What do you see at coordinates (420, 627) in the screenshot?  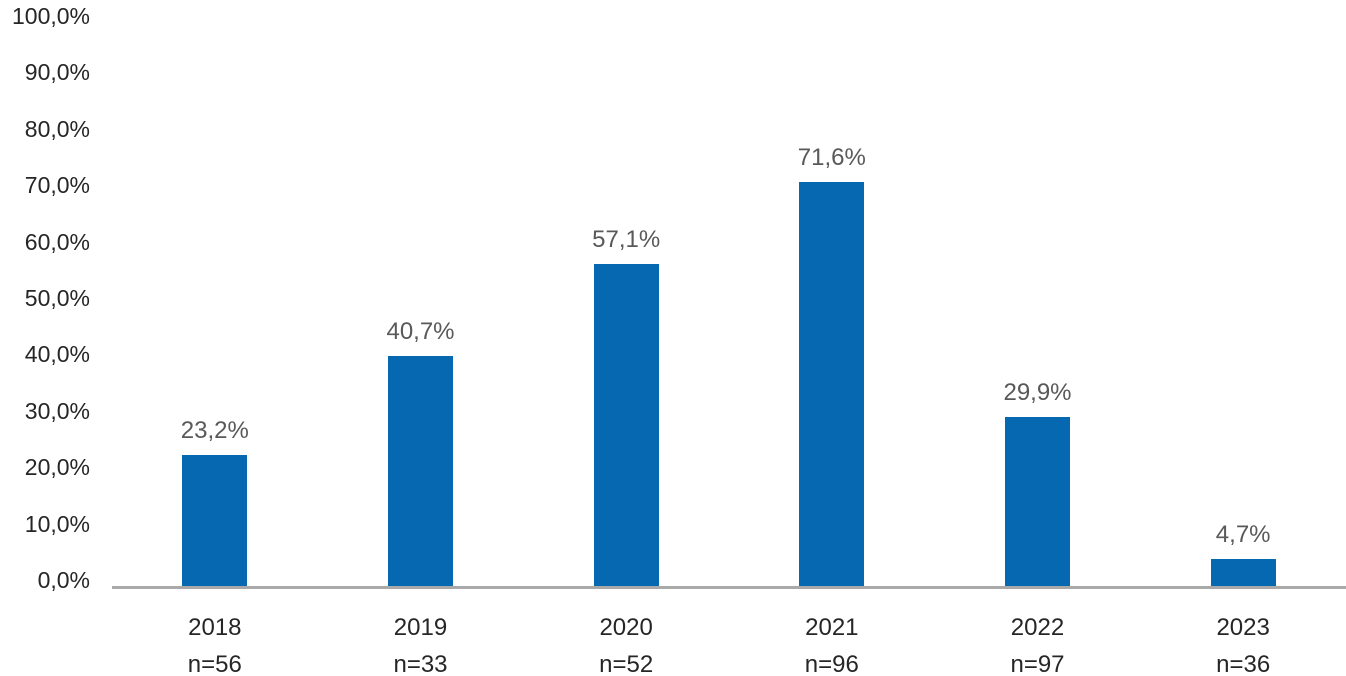 I see `category-year-label: 2019` at bounding box center [420, 627].